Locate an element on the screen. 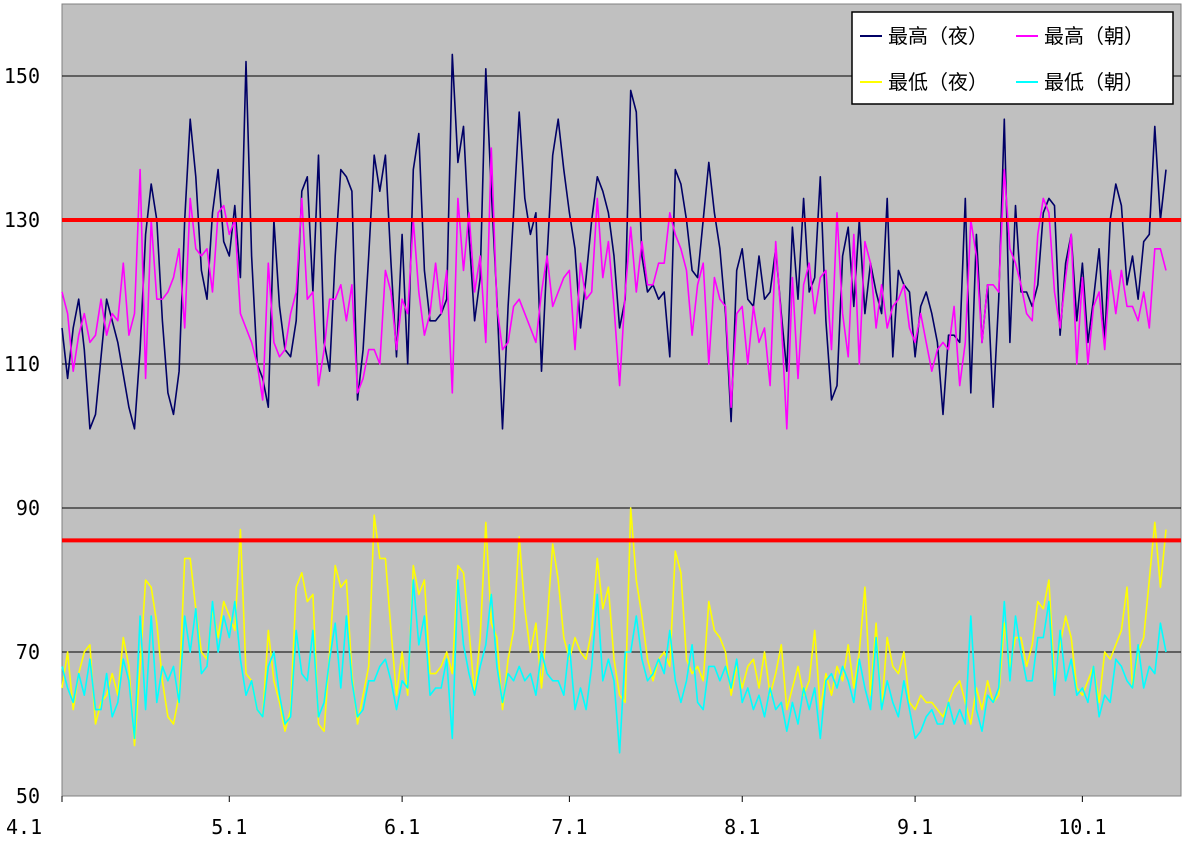  x-tick-label: 7.1 is located at coordinates (569, 827).